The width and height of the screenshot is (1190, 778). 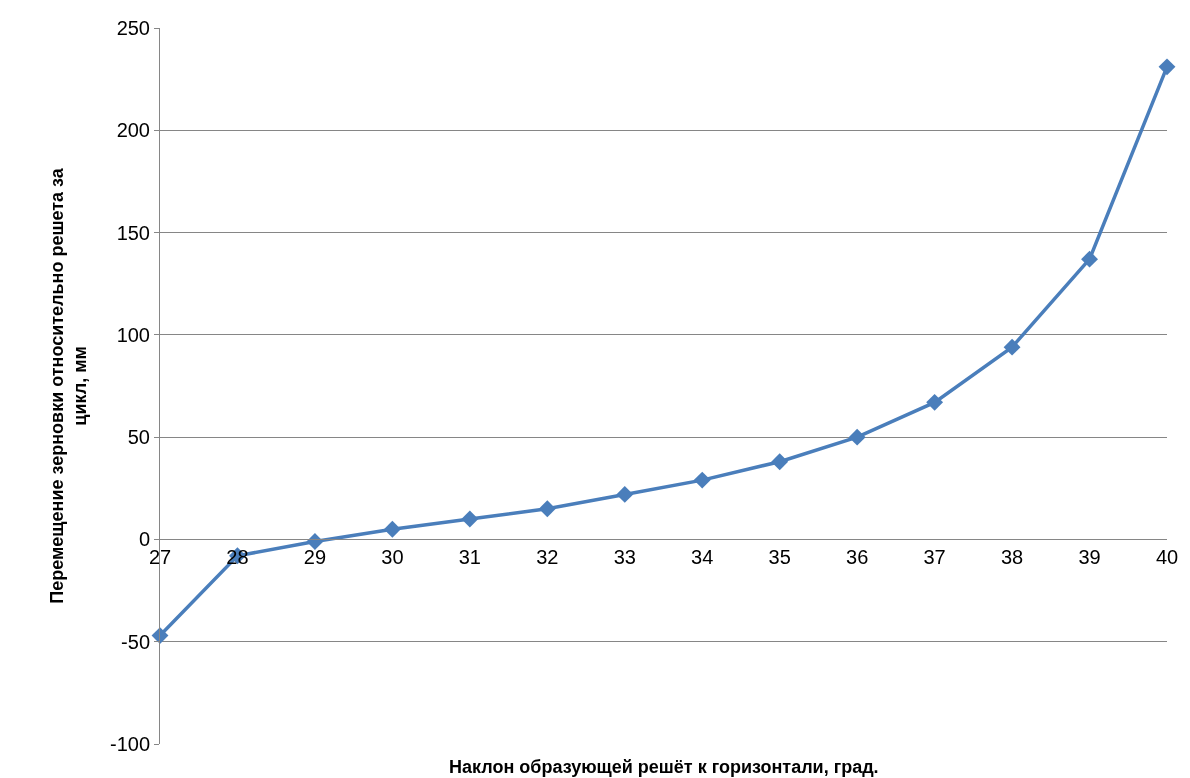 I want to click on x-tick-label: 37, so click(x=934, y=557).